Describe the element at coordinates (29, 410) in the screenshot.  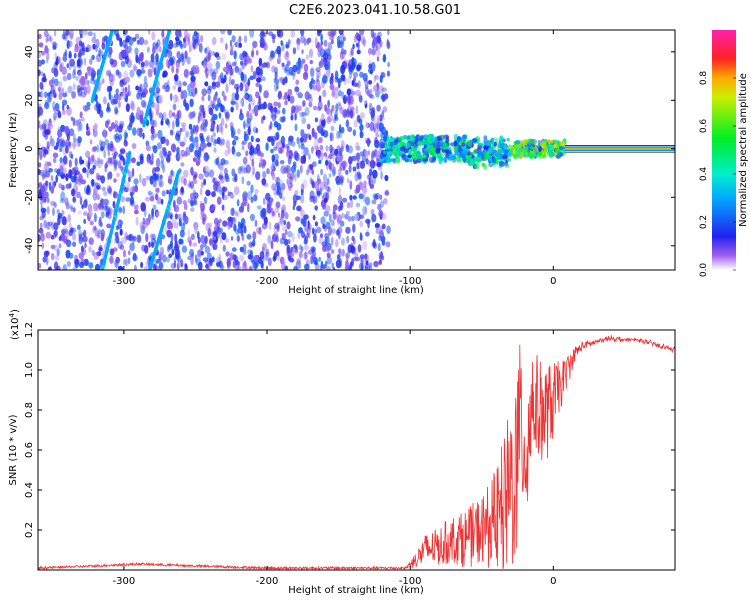
I see `y-tick-label: 0.8` at that location.